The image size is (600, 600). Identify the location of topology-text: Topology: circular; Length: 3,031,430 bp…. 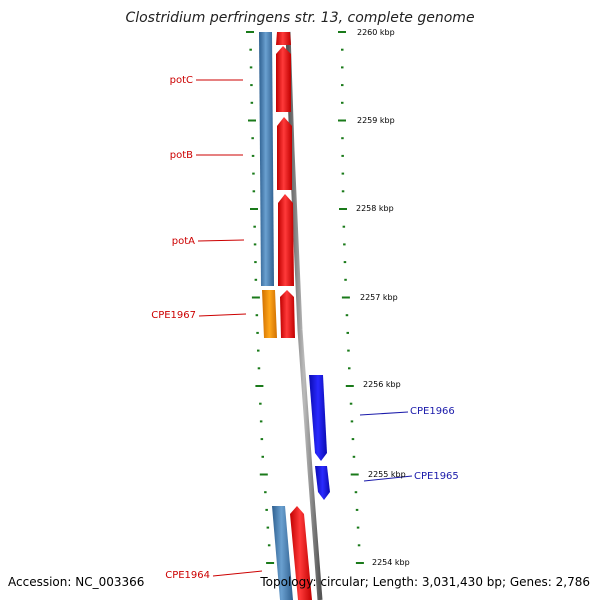
(425, 582).